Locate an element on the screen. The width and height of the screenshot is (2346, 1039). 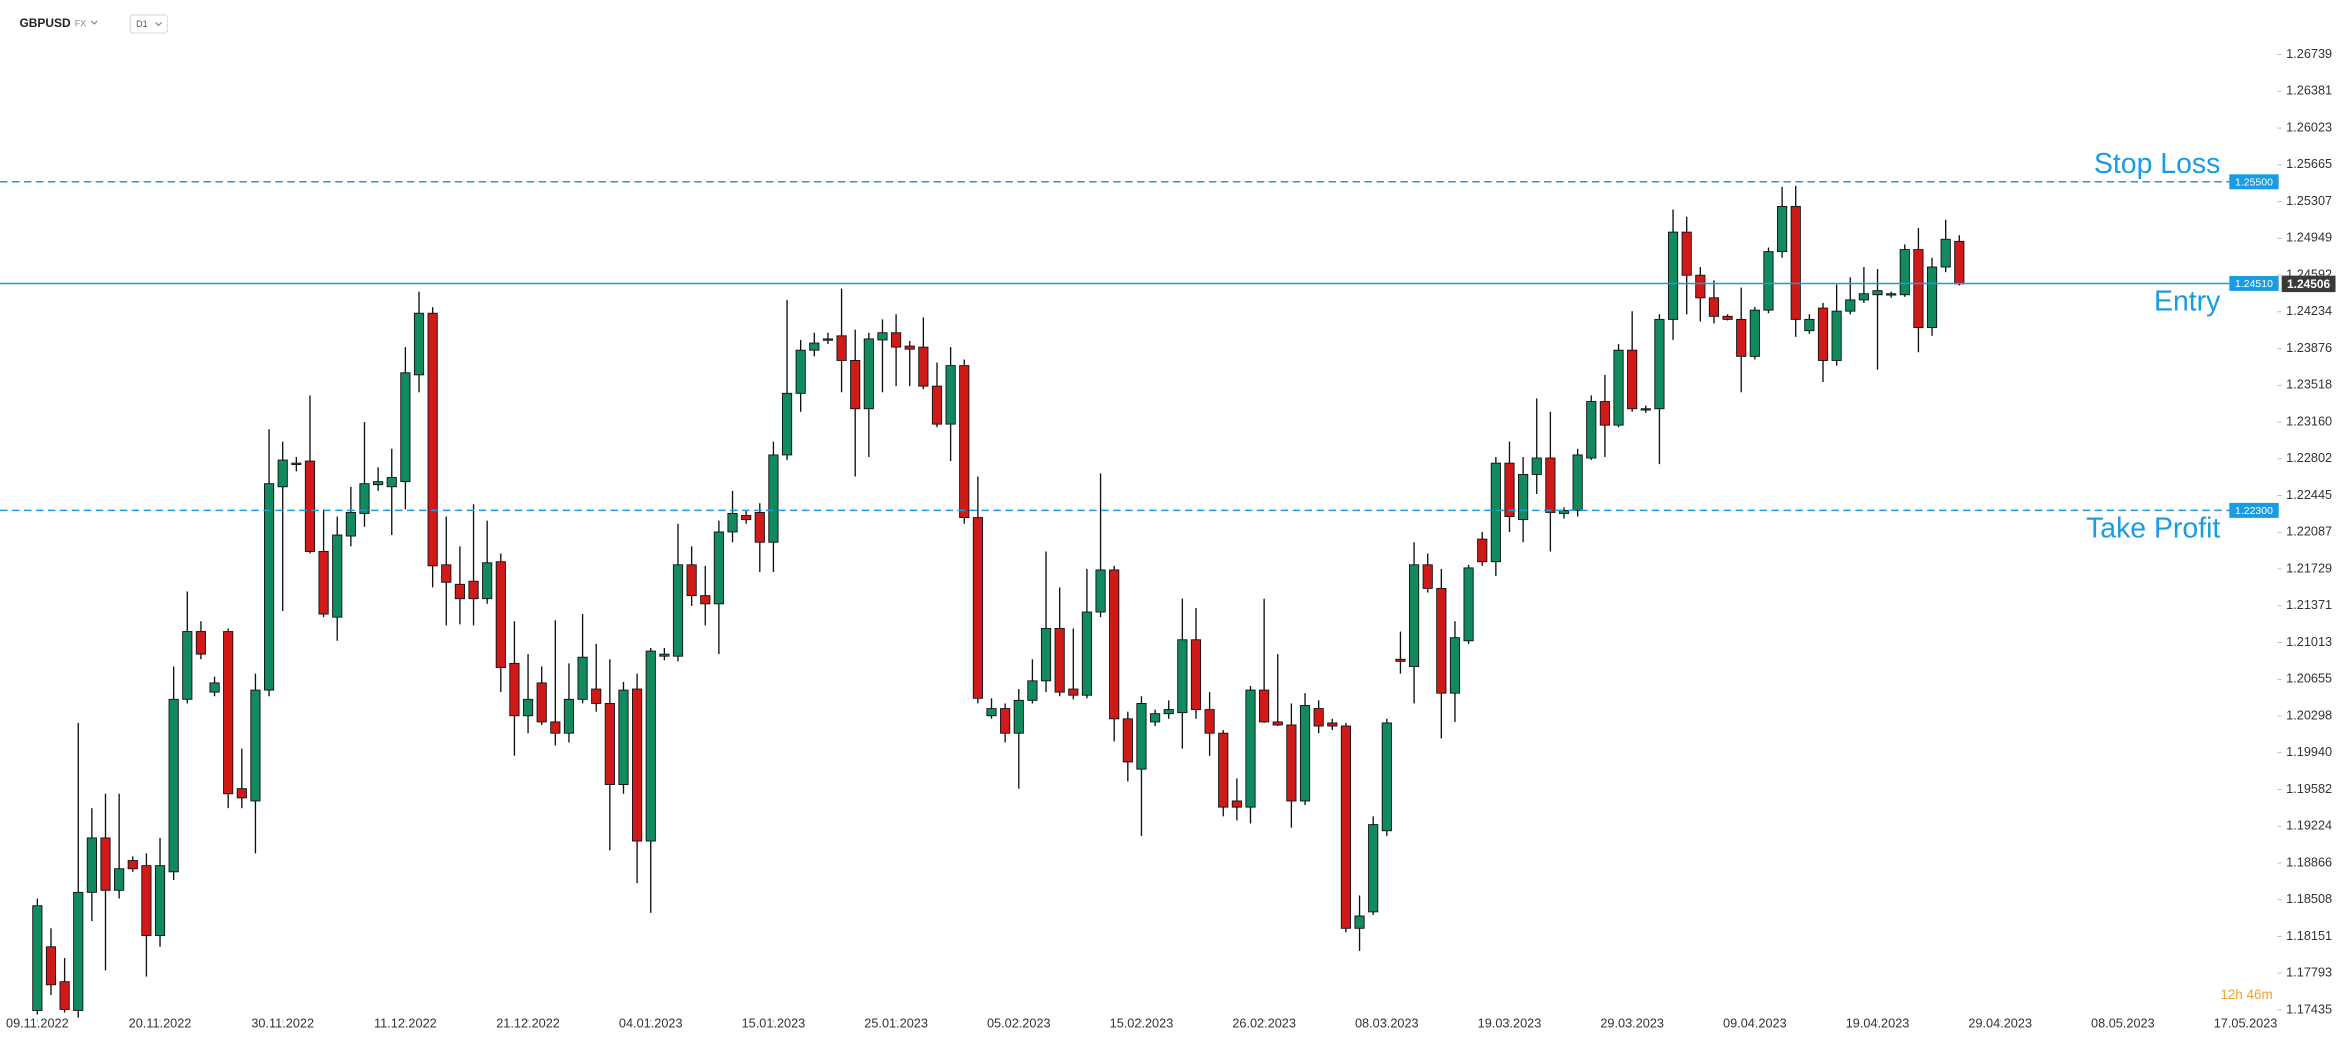
timeframe: D1 is located at coordinates (141, 24).